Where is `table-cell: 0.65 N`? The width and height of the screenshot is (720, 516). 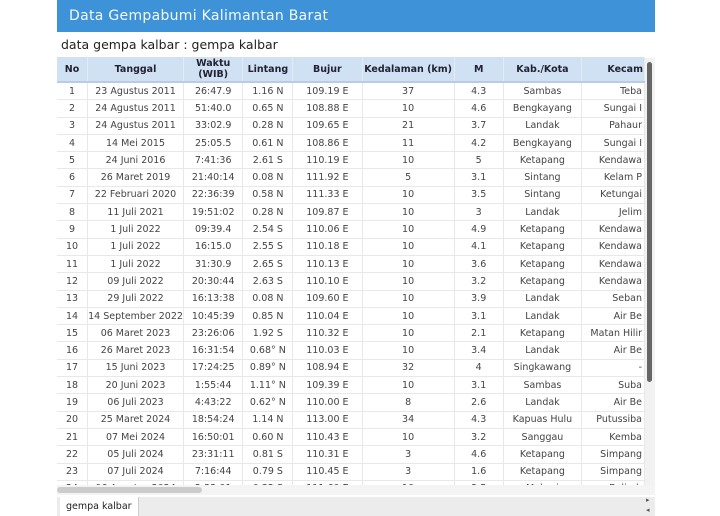 table-cell: 0.65 N is located at coordinates (268, 108).